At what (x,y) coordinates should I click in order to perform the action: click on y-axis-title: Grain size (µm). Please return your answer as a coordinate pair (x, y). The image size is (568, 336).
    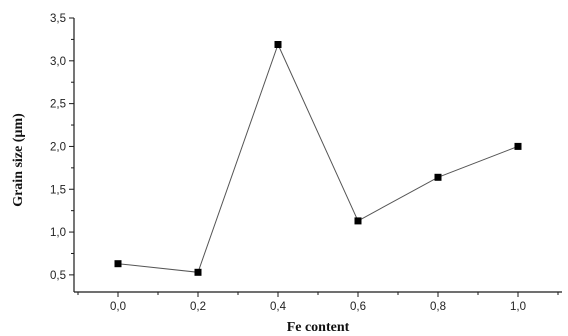
    Looking at the image, I should click on (18, 160).